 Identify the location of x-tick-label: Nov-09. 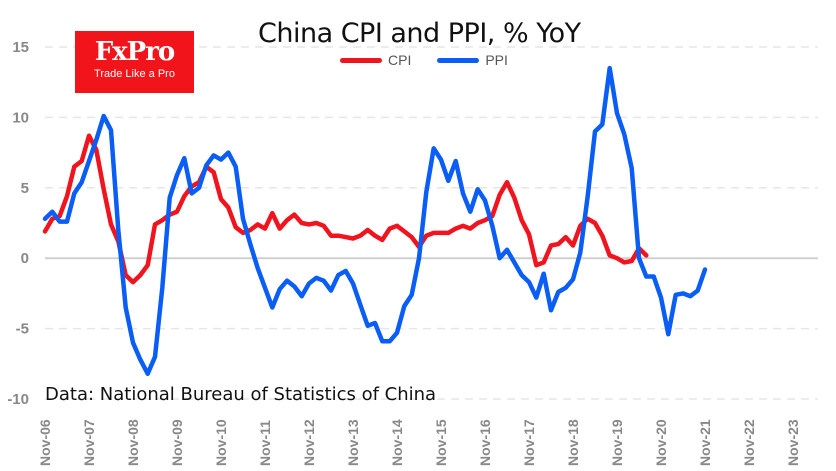
(177, 442).